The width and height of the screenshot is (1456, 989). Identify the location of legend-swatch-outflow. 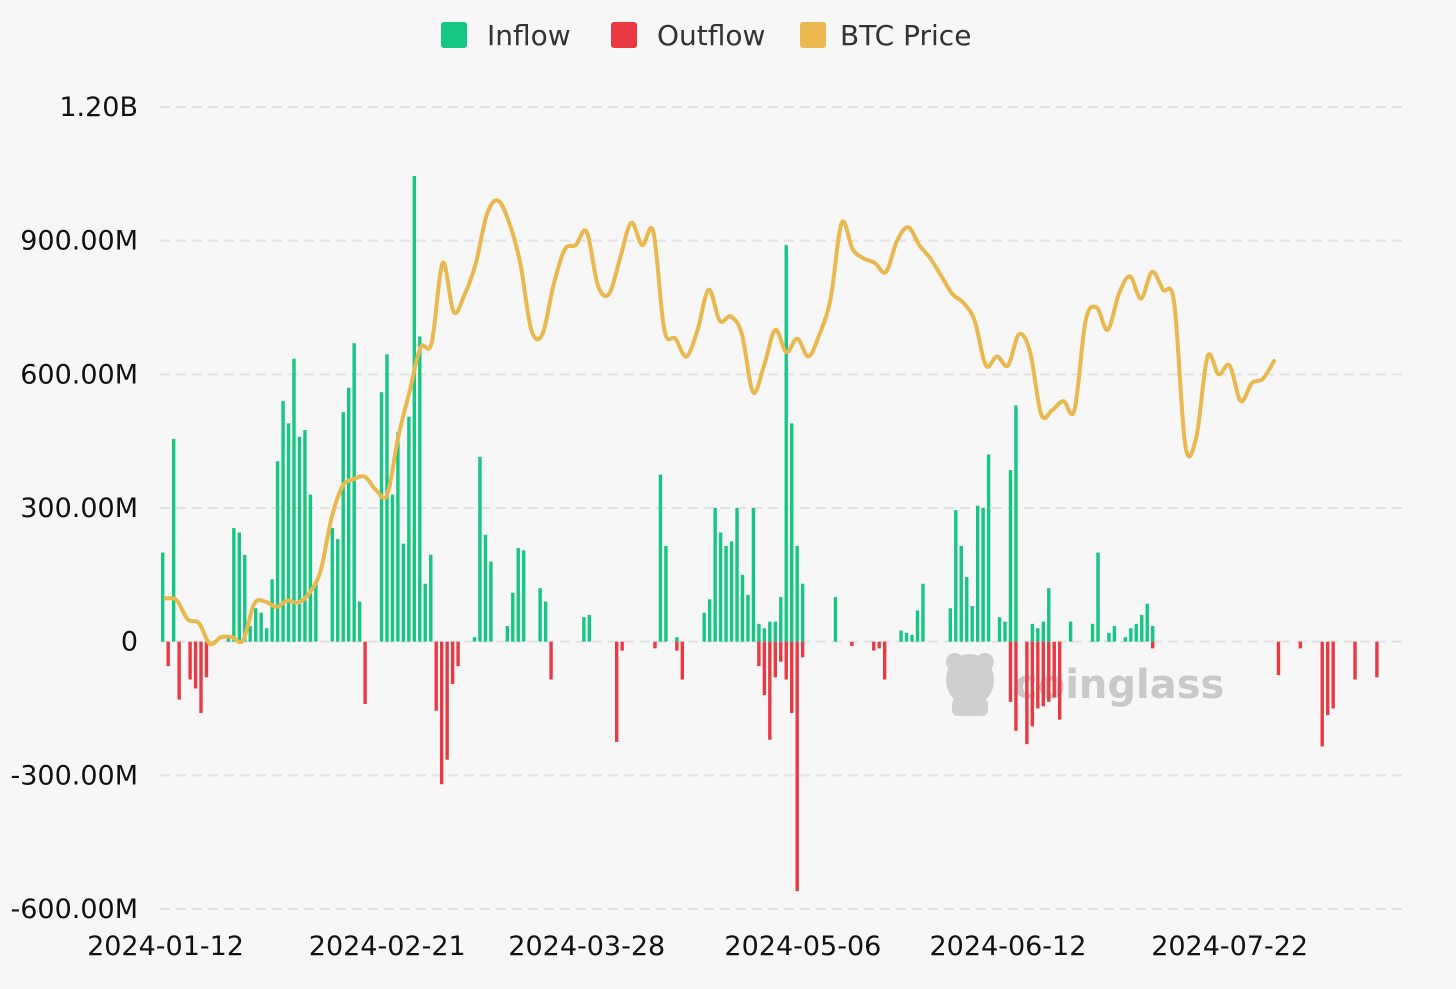
(624, 35).